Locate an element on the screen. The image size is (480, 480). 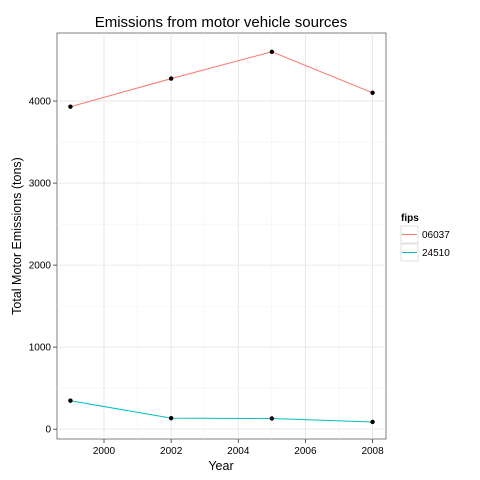
y-axis-title: Total Motor Emissions (tons) is located at coordinates (17, 236).